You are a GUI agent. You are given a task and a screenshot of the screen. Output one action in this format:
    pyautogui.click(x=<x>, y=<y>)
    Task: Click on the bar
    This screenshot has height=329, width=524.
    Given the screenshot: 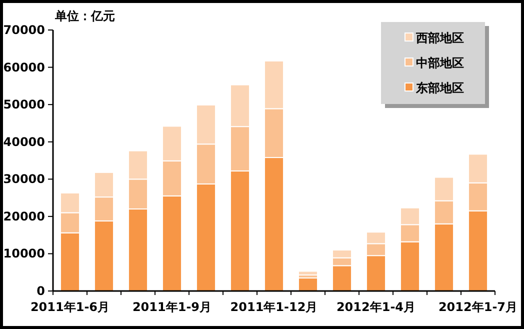 What is the action you would take?
    pyautogui.click(x=308, y=273)
    